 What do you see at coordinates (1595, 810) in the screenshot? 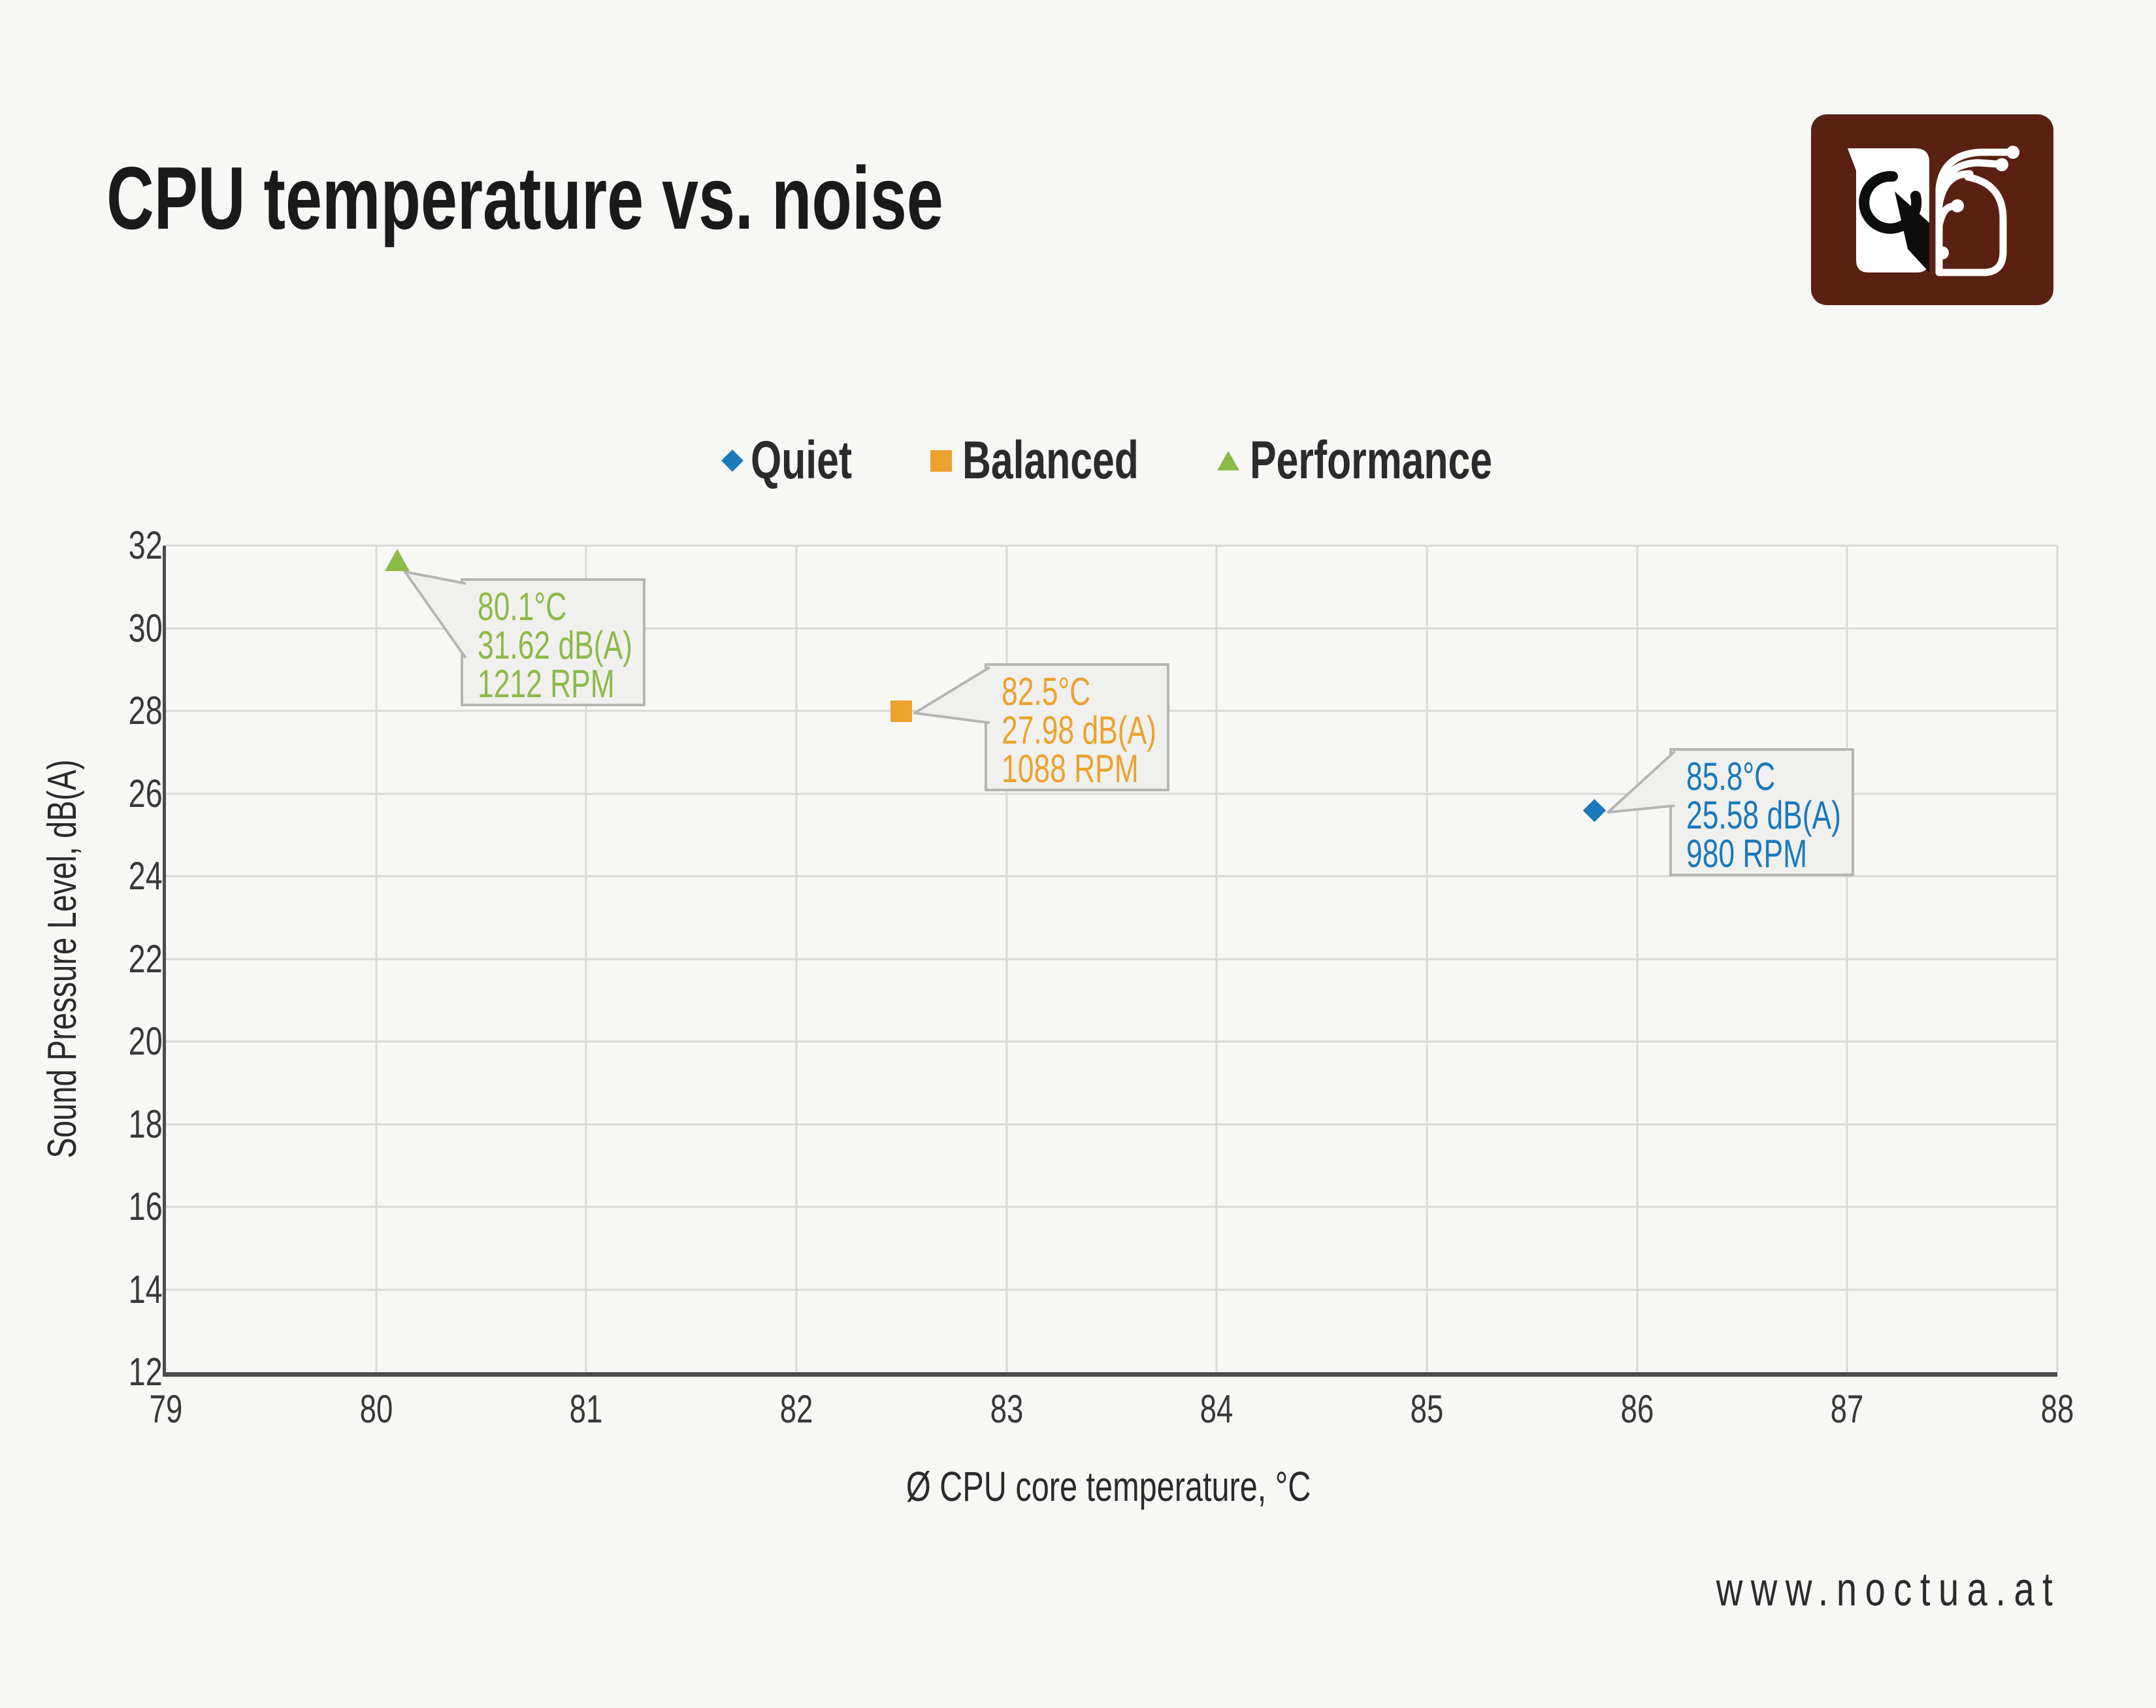
I see `data-point-quiet` at bounding box center [1595, 810].